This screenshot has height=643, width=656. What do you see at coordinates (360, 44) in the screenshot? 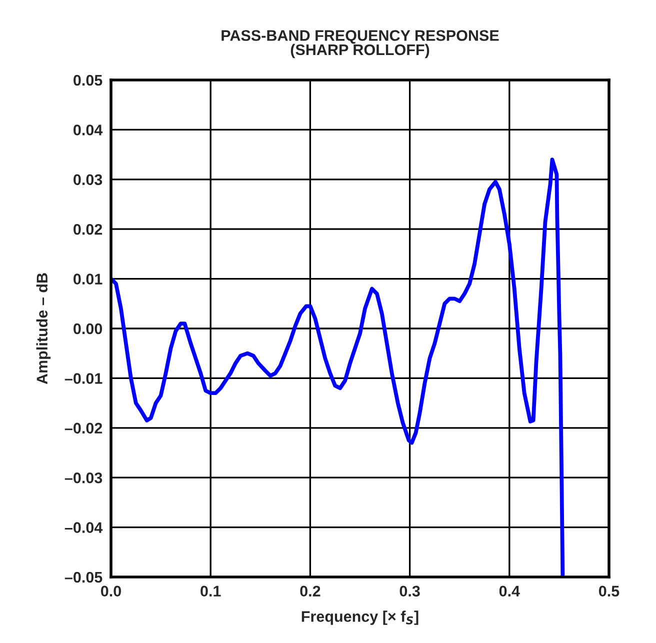
I see `chart-title: PASS-BAND FREQUENCY RESPONSE (SHARP ROLLOFF)` at bounding box center [360, 44].